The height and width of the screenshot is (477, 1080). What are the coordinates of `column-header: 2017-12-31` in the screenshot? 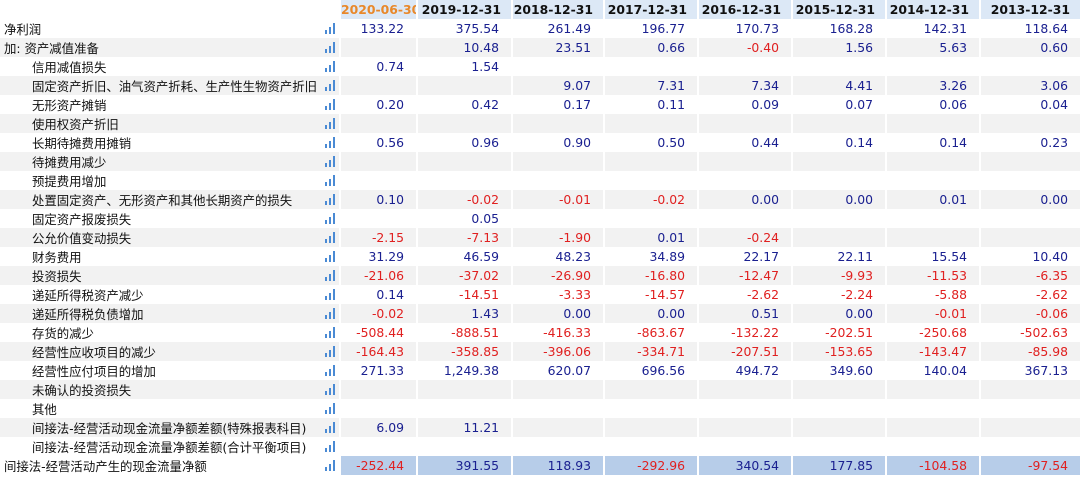 It's located at (650, 9).